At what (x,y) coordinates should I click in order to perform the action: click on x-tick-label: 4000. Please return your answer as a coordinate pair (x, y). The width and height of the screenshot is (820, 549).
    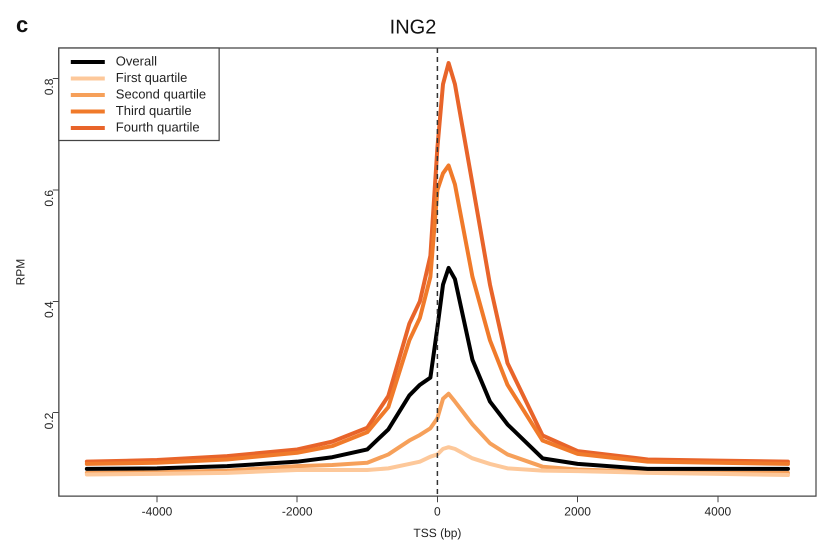
    Looking at the image, I should click on (718, 511).